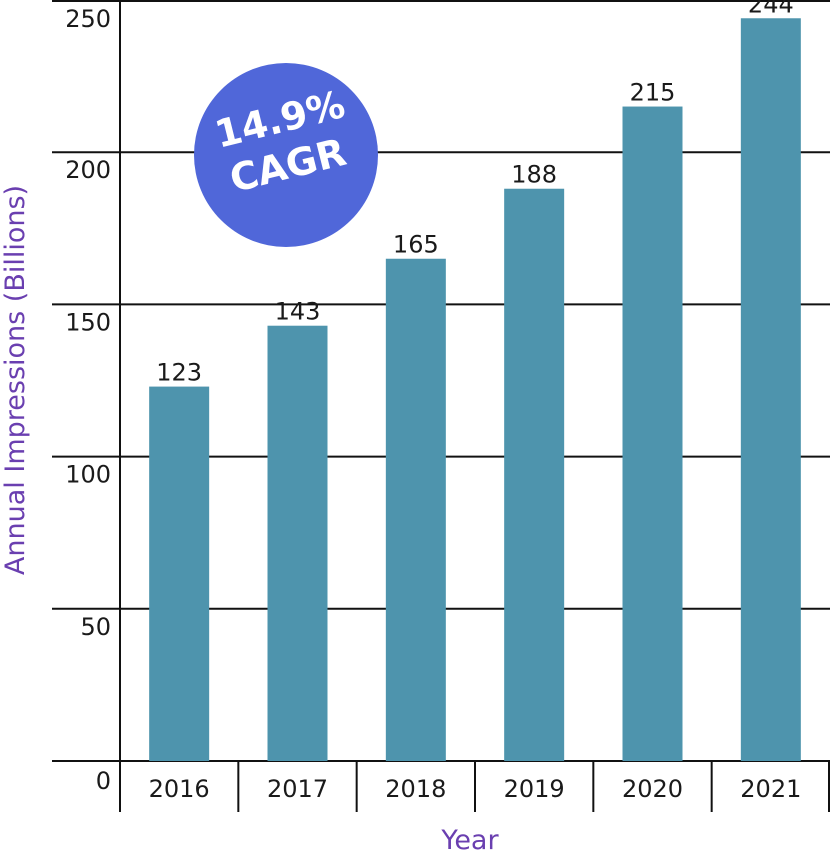 This screenshot has height=852, width=830. What do you see at coordinates (103, 781) in the screenshot?
I see `y-tick-label: 0` at bounding box center [103, 781].